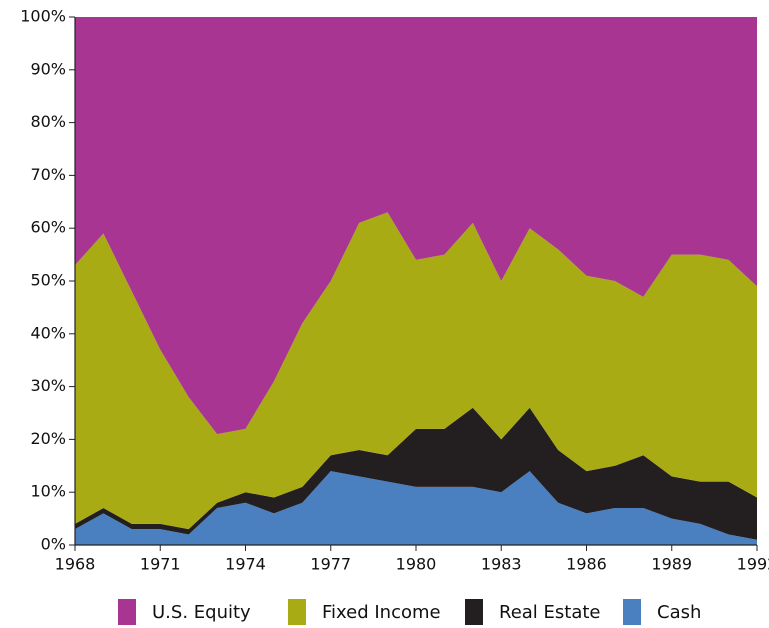 Image resolution: width=769 pixels, height=628 pixels. What do you see at coordinates (201, 612) in the screenshot?
I see `legend-label: U.S. Equity` at bounding box center [201, 612].